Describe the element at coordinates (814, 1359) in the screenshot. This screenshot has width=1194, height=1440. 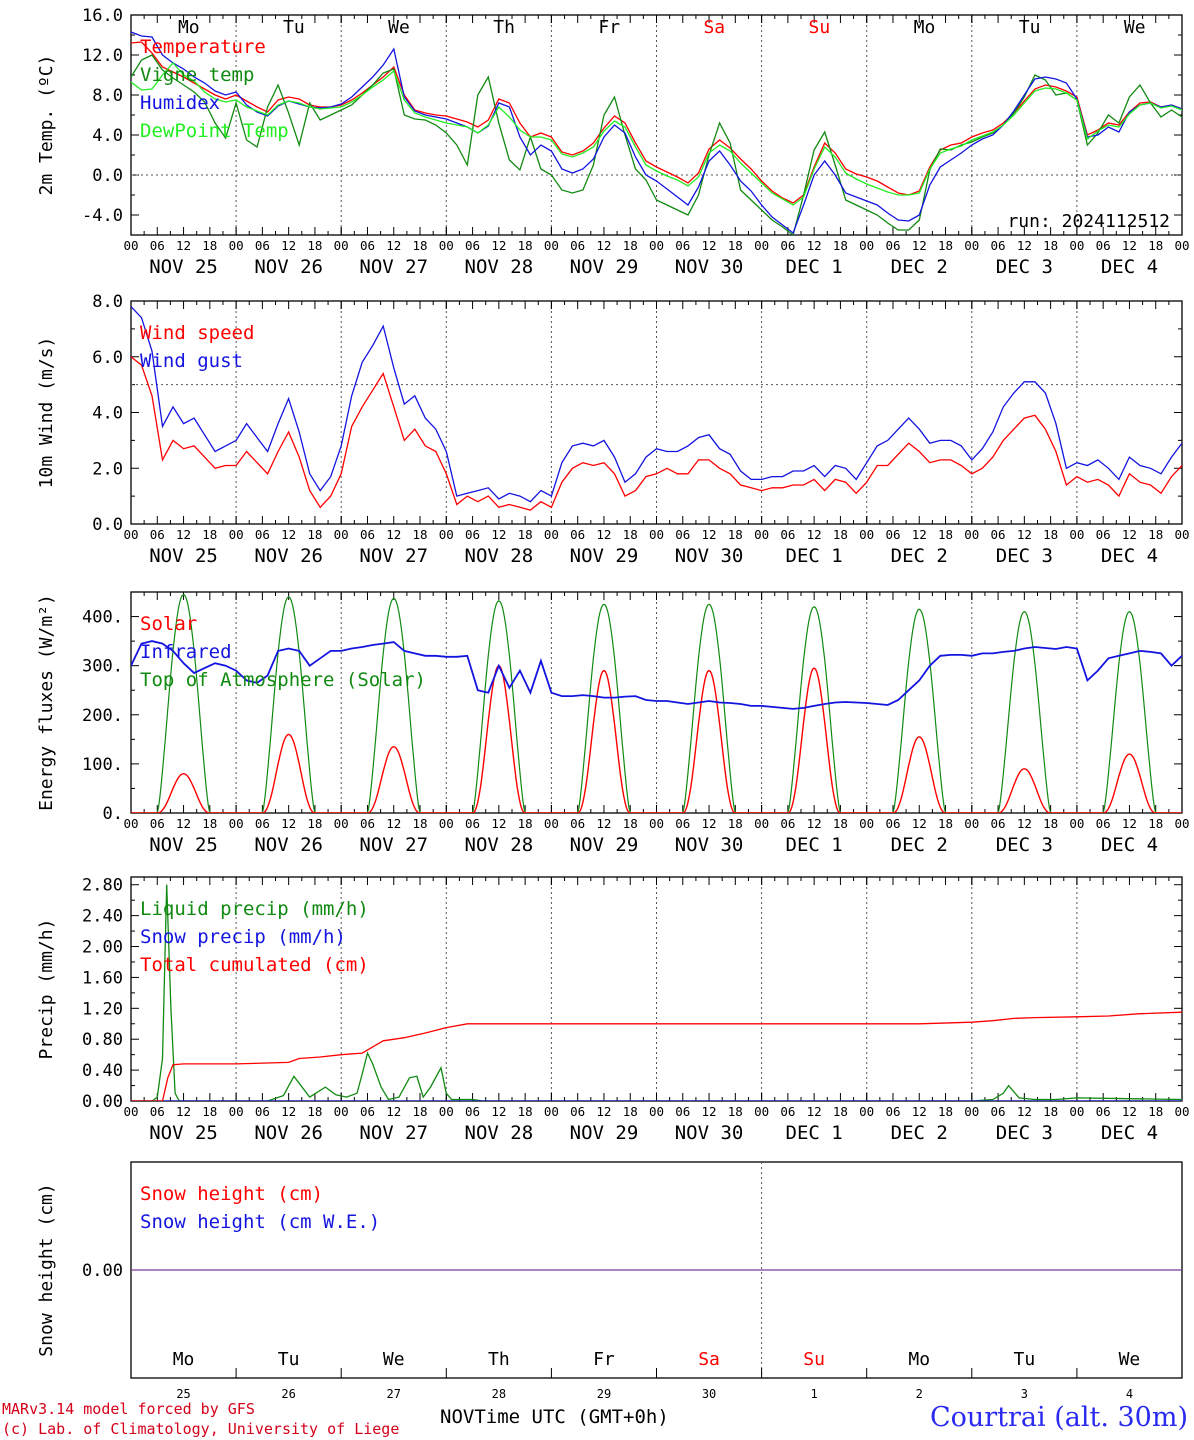
I see `weekday-label: Su` at that location.